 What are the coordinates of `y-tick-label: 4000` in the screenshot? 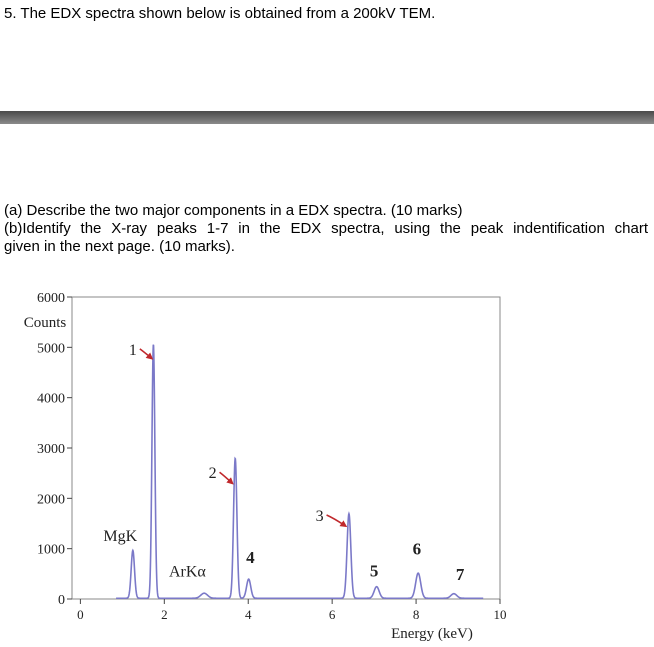 It's located at (51, 399).